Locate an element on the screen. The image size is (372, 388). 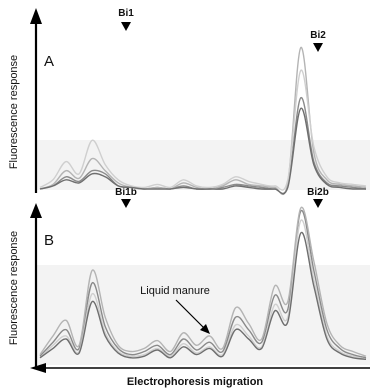
liquid-manure-annotation: Liquid manure is located at coordinates (175, 291).